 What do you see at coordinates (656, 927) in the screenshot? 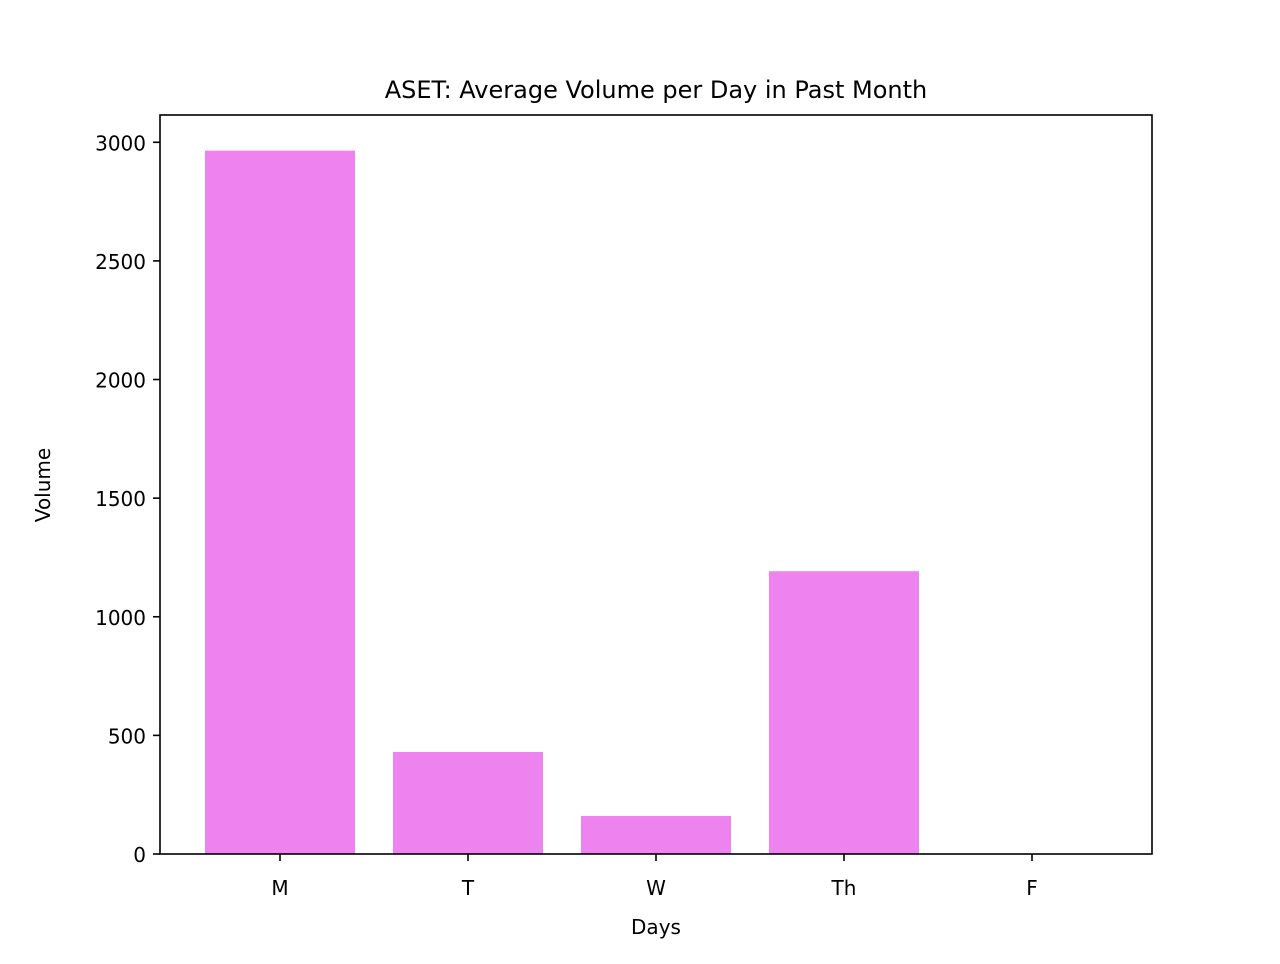
I see `x-axis-label: Days` at bounding box center [656, 927].